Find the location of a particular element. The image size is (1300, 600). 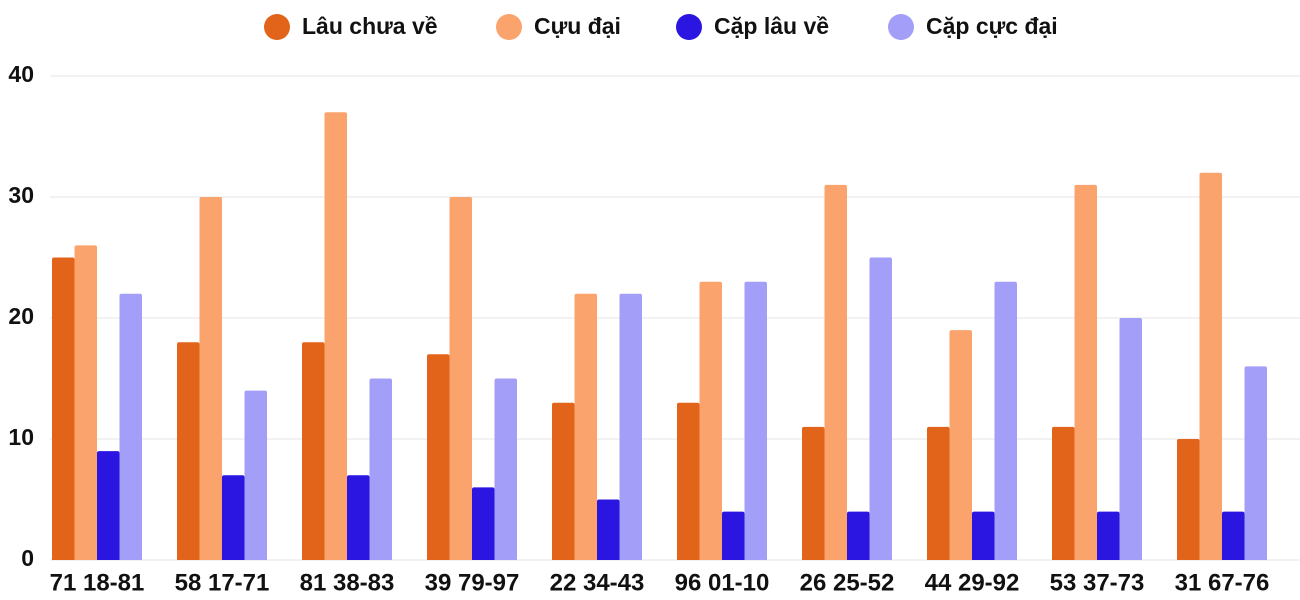

x-tick-label: 22 34-43 is located at coordinates (597, 582).